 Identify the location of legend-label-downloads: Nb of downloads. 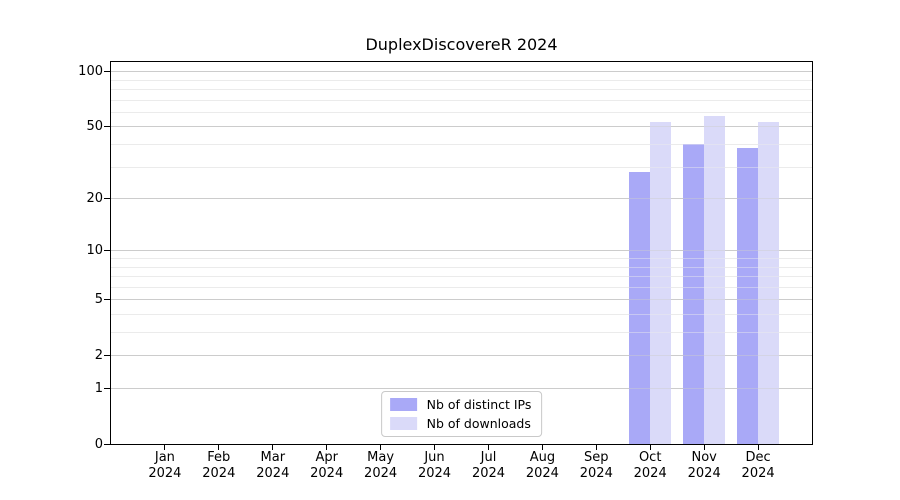
(478, 423).